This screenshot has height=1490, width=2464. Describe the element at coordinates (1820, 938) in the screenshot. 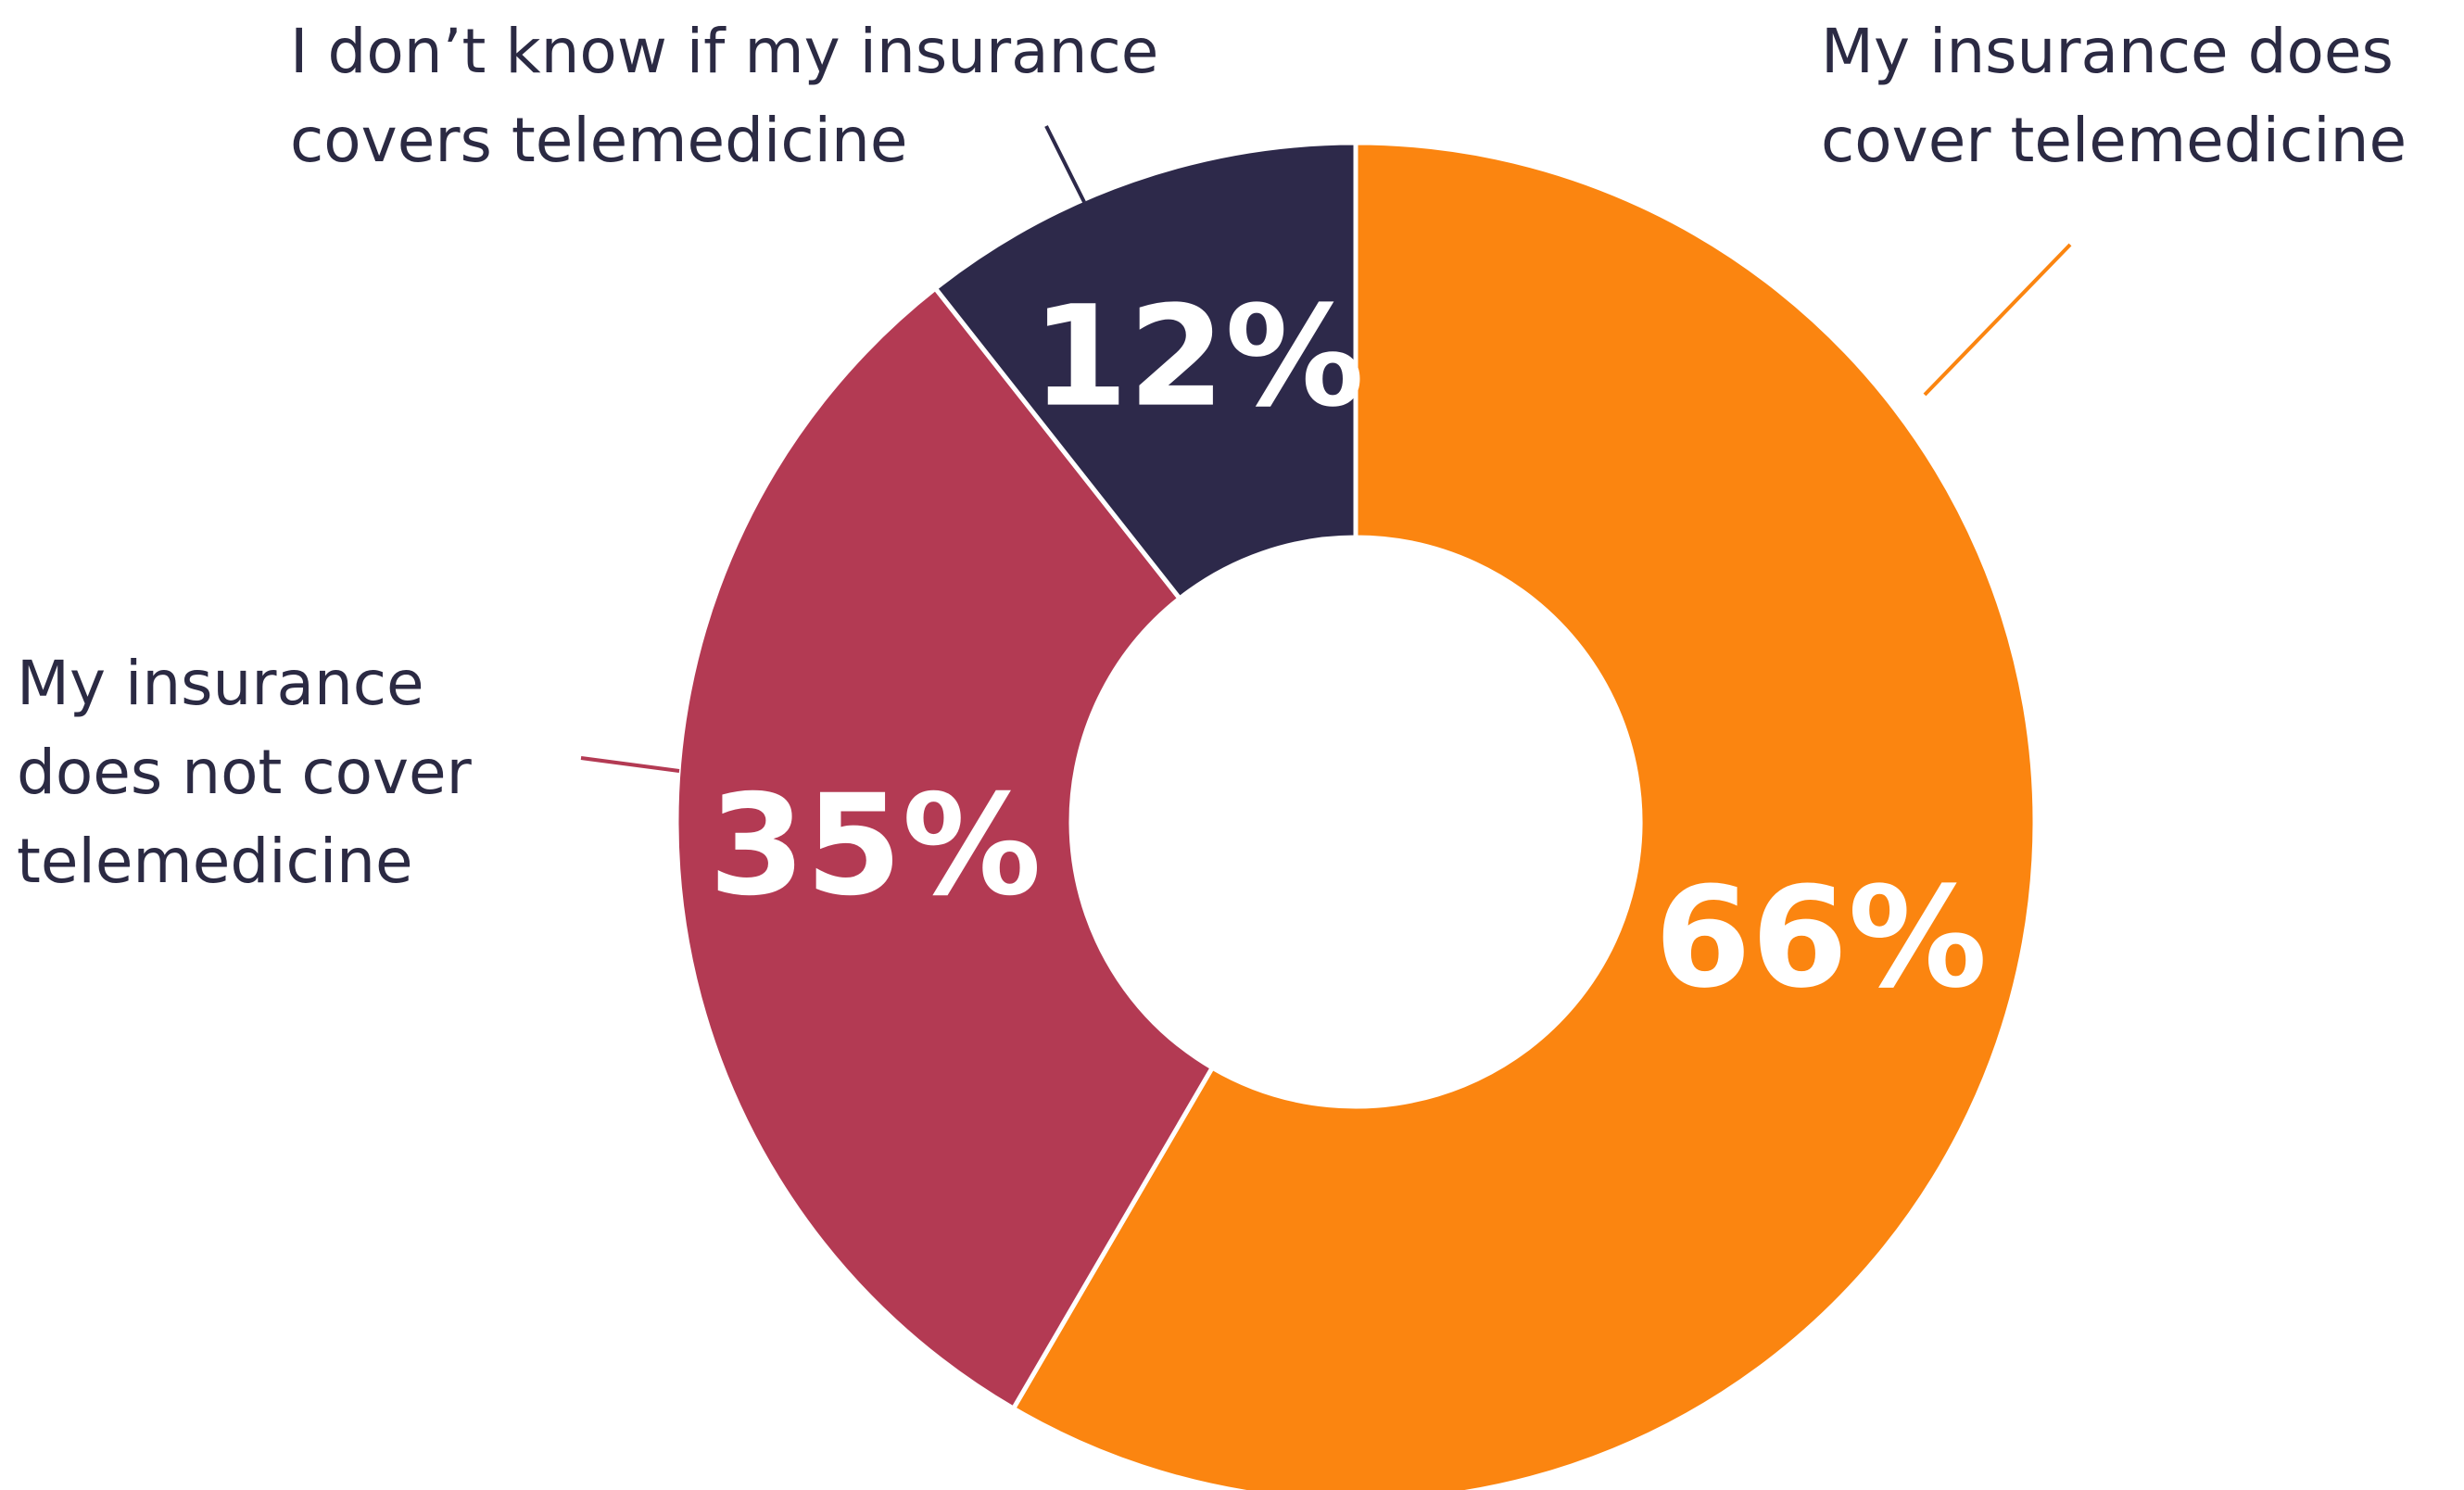

I see `value-label: 66%` at that location.